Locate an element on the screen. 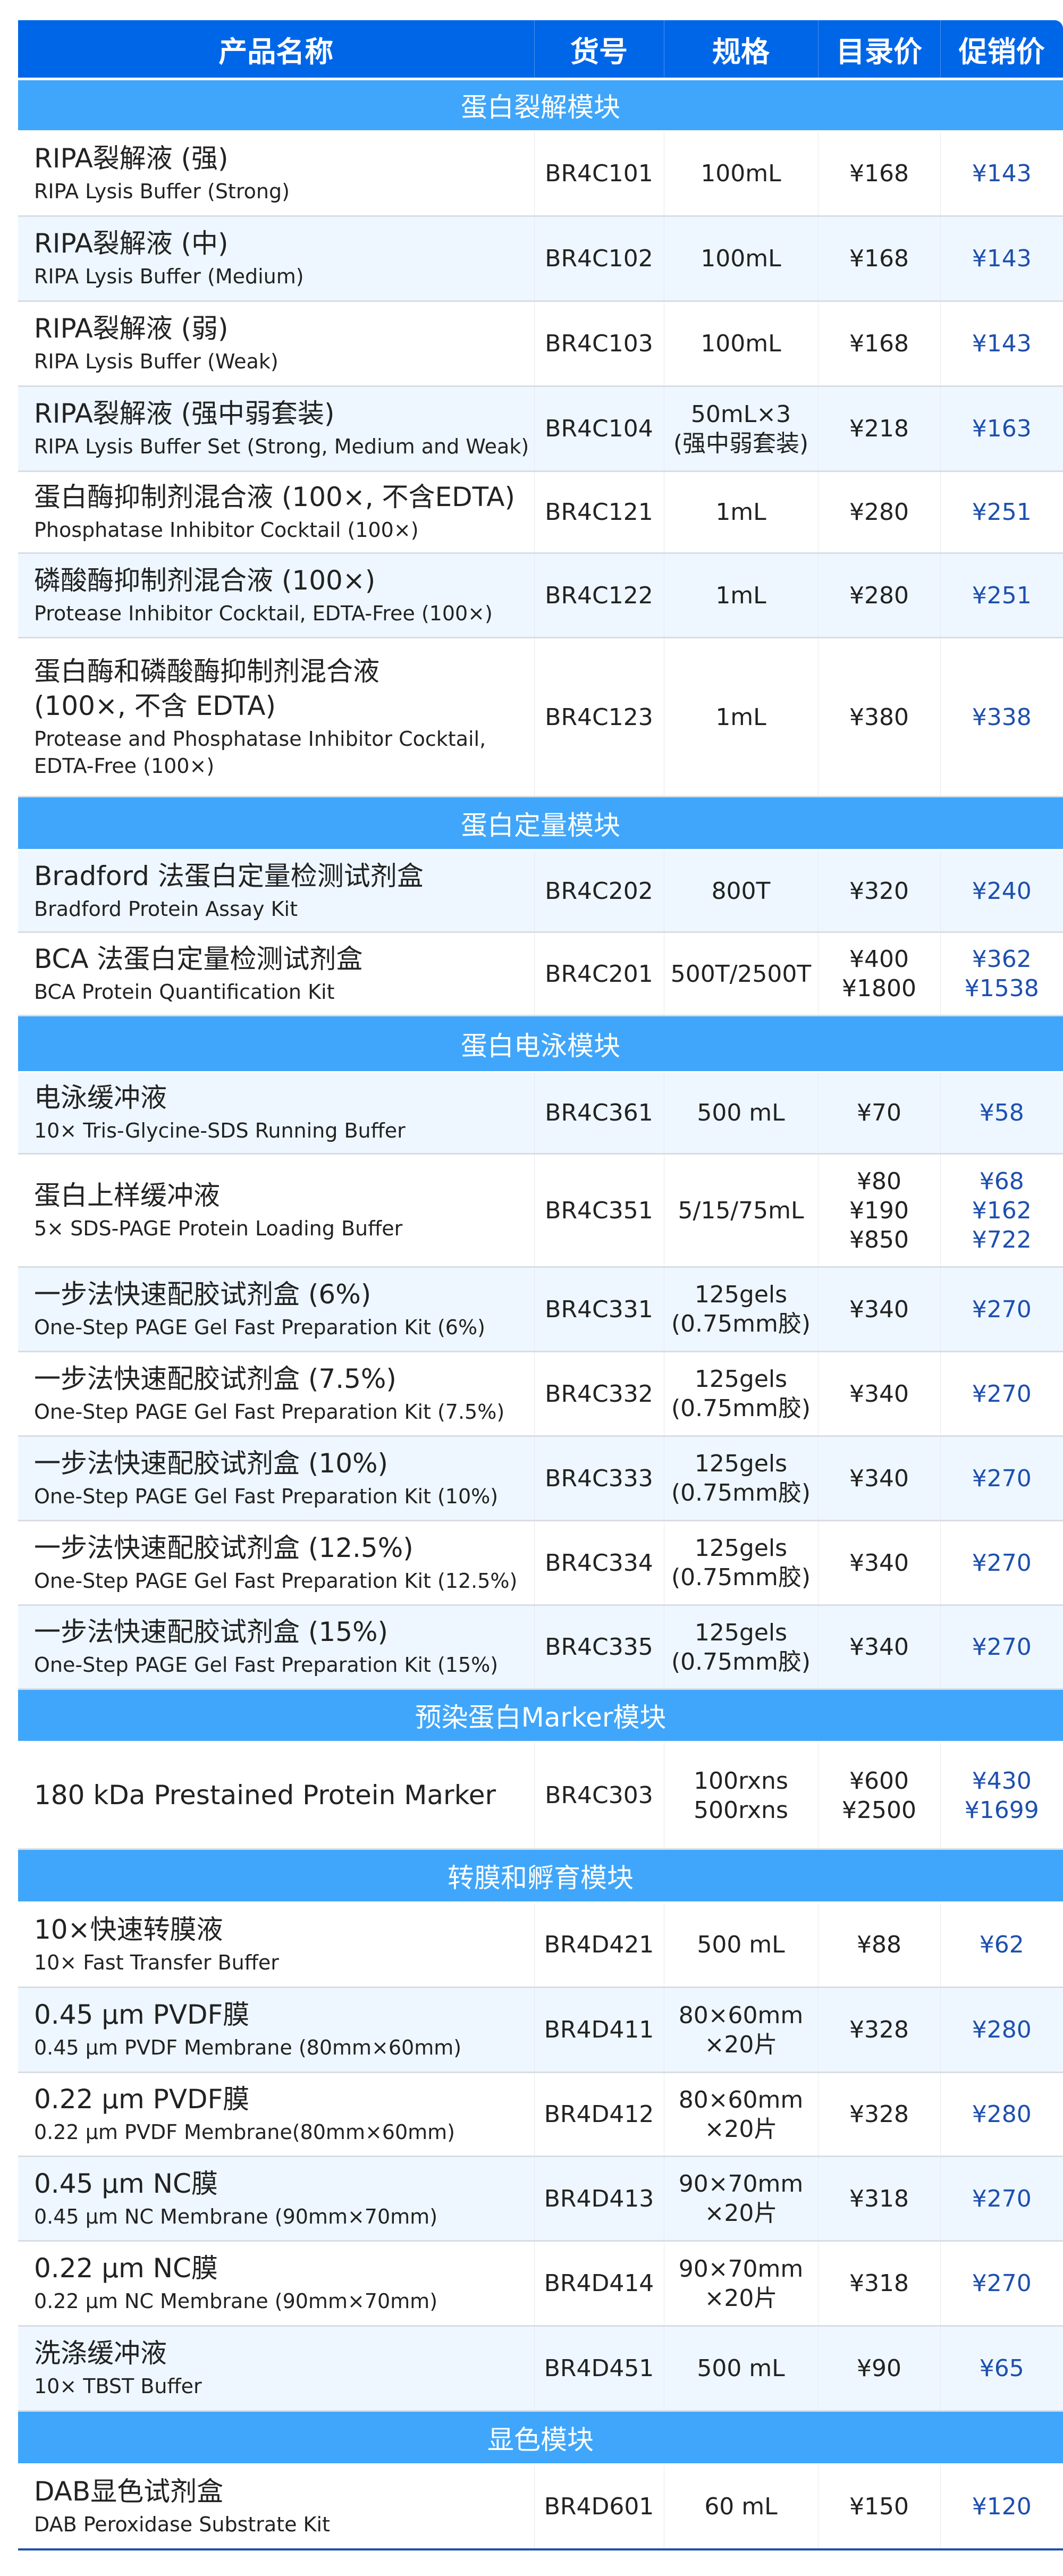 The width and height of the screenshot is (1063, 2576). product-name-en: 0.45 µm NC Membrane (90mm×70mm) is located at coordinates (284, 2216).